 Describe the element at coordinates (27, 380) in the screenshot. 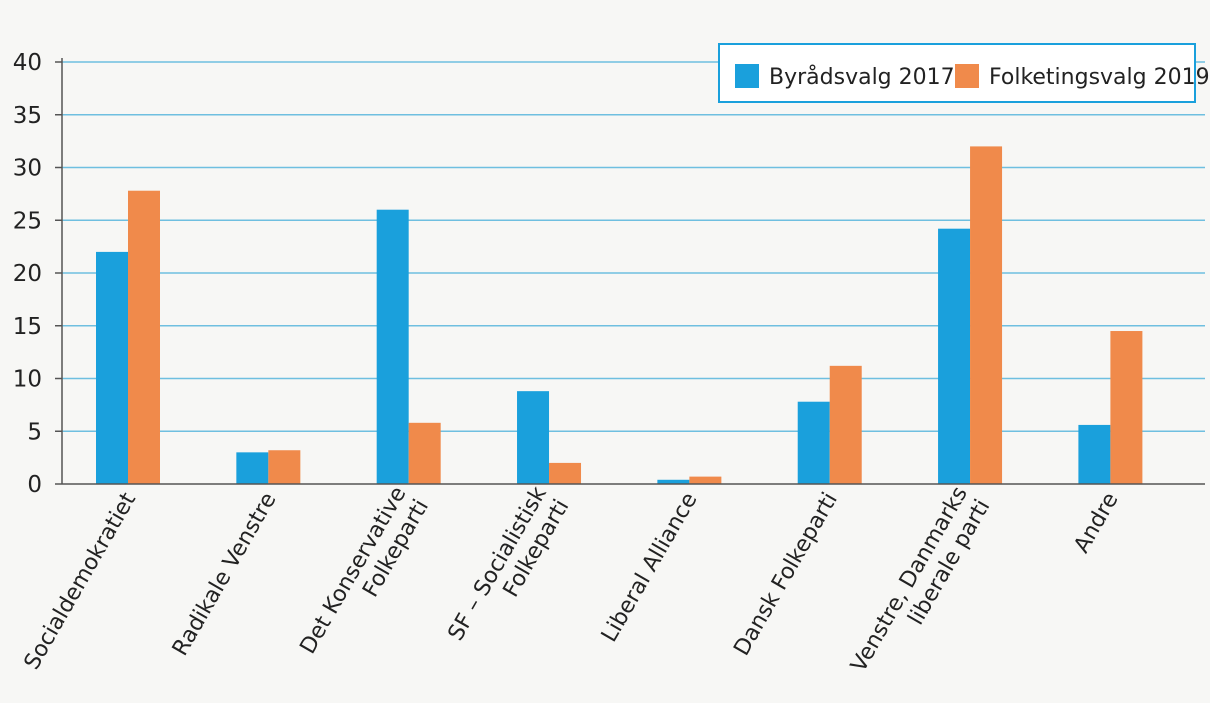

I see `y-tick-label: 10` at that location.